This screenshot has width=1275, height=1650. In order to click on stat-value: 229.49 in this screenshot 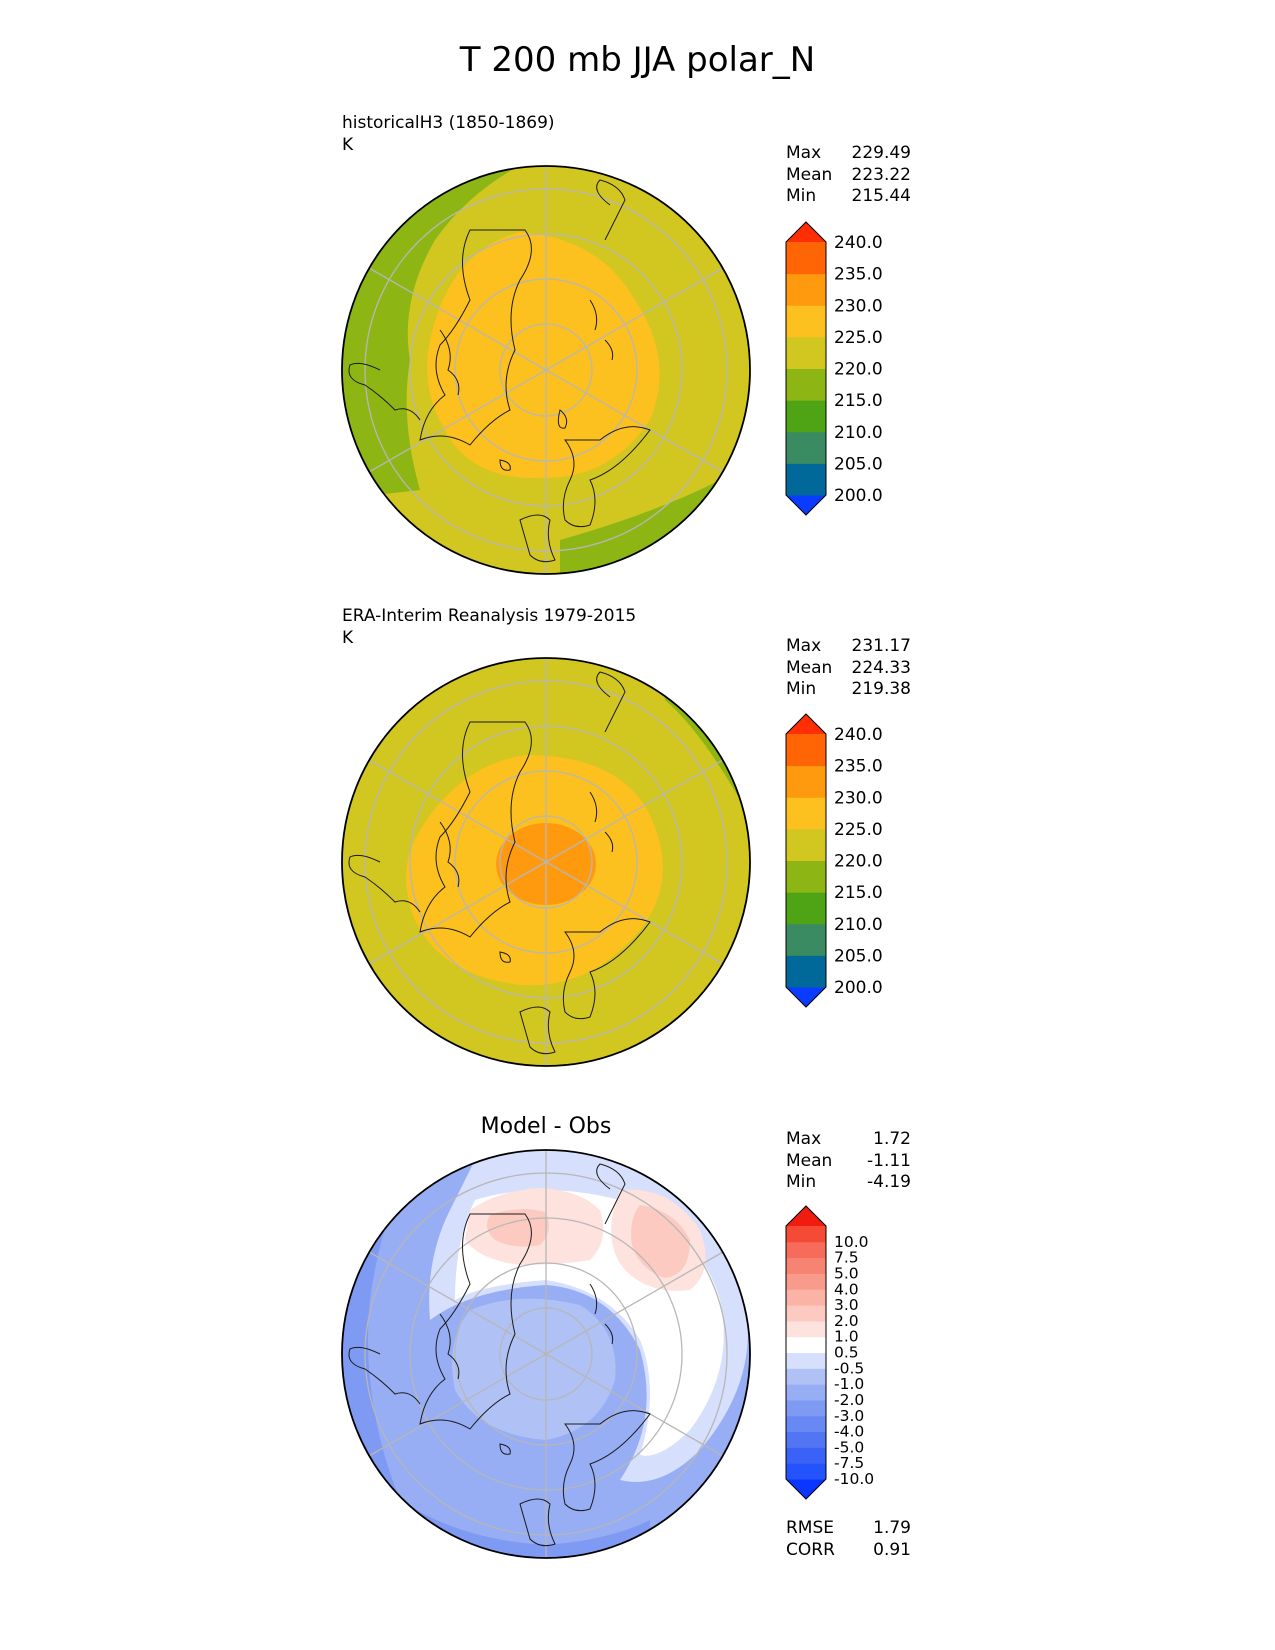, I will do `click(881, 153)`.